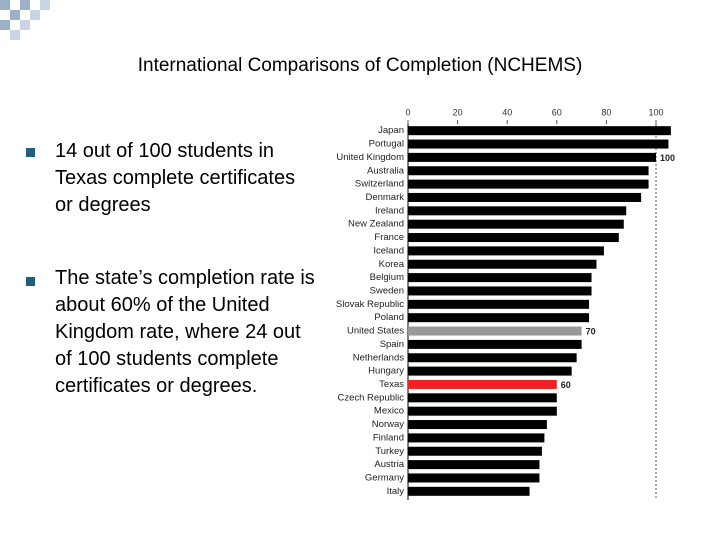 This screenshot has height=540, width=720. Describe the element at coordinates (389, 411) in the screenshot. I see `y-tick-label: Mexico` at that location.